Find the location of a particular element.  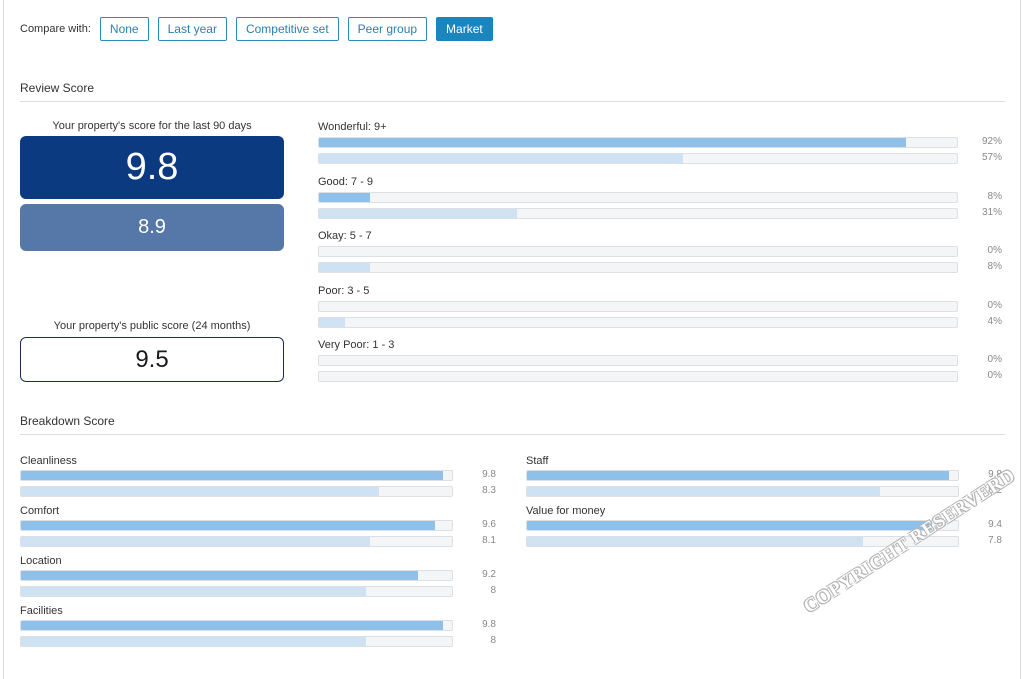

compare-competitive-set-button: Competitive set is located at coordinates (287, 29).